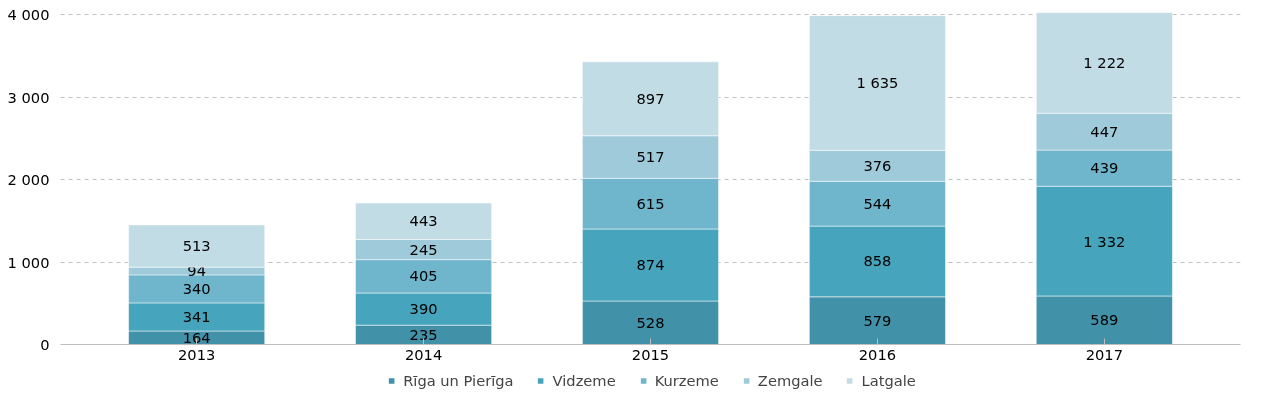 The height and width of the screenshot is (410, 1274). Describe the element at coordinates (877, 261) in the screenshot. I see `data-label: 858` at that location.